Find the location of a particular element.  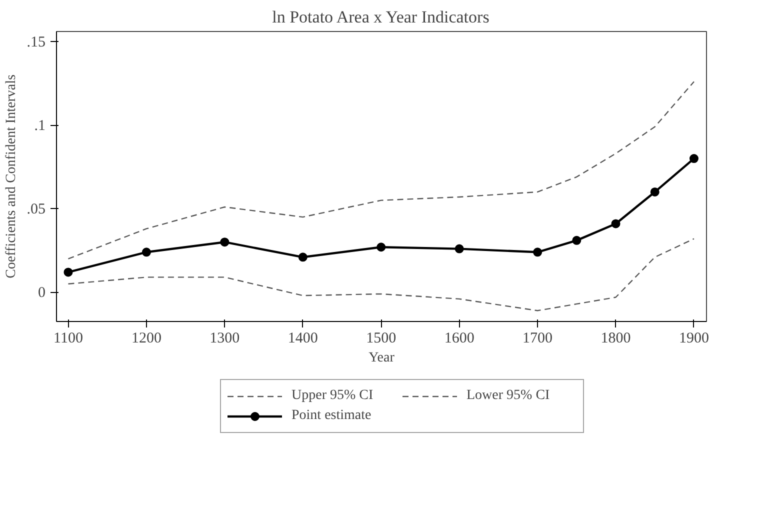

x-tick-label: 1100 is located at coordinates (68, 338).